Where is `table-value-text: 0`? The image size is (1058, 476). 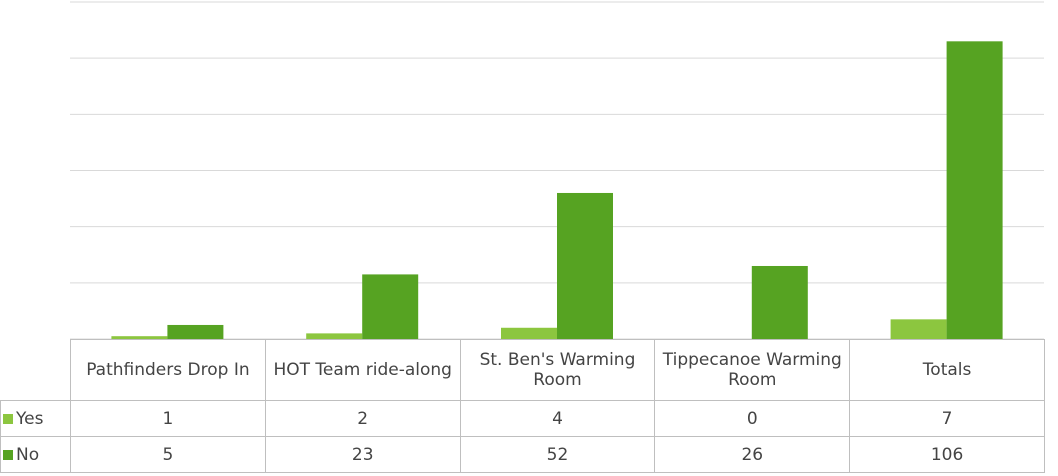
table-value-text: 0 is located at coordinates (752, 418).